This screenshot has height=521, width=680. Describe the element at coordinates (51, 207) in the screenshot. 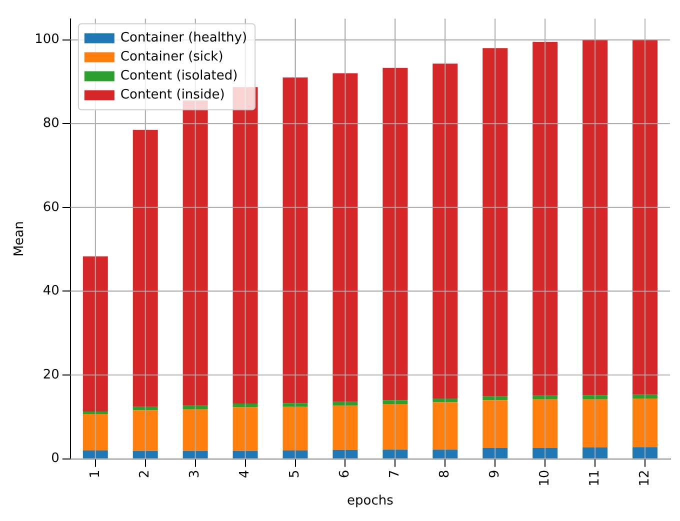

I see `y-tick-label: 60` at that location.